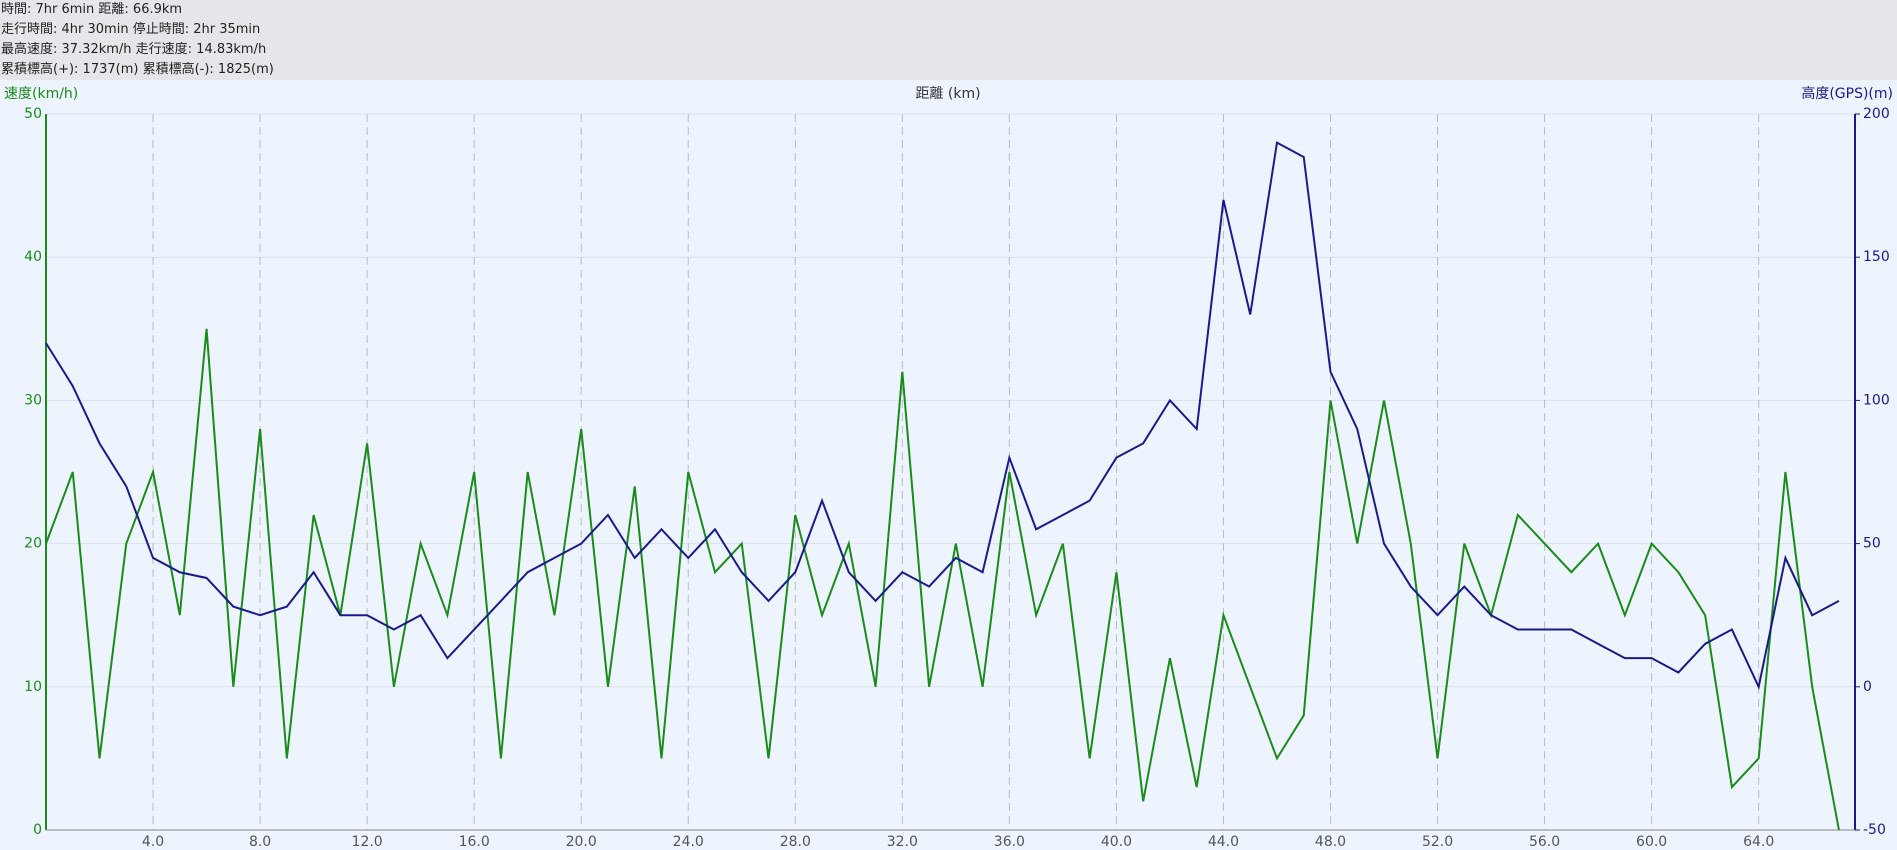  I want to click on x-tick-label: 4.0, so click(153, 842).